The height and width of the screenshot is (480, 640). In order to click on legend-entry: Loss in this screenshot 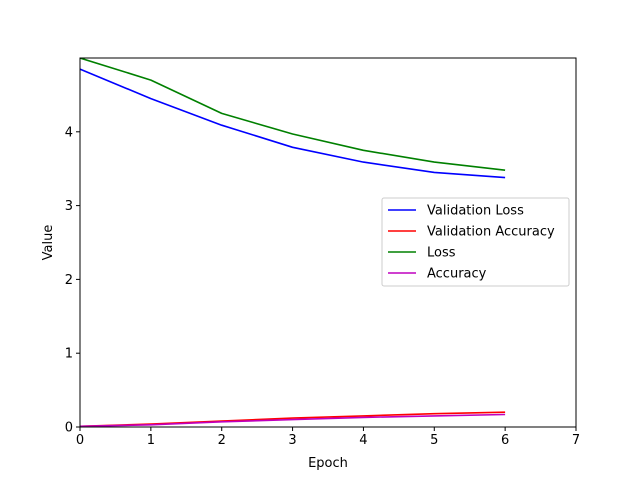, I will do `click(441, 253)`.